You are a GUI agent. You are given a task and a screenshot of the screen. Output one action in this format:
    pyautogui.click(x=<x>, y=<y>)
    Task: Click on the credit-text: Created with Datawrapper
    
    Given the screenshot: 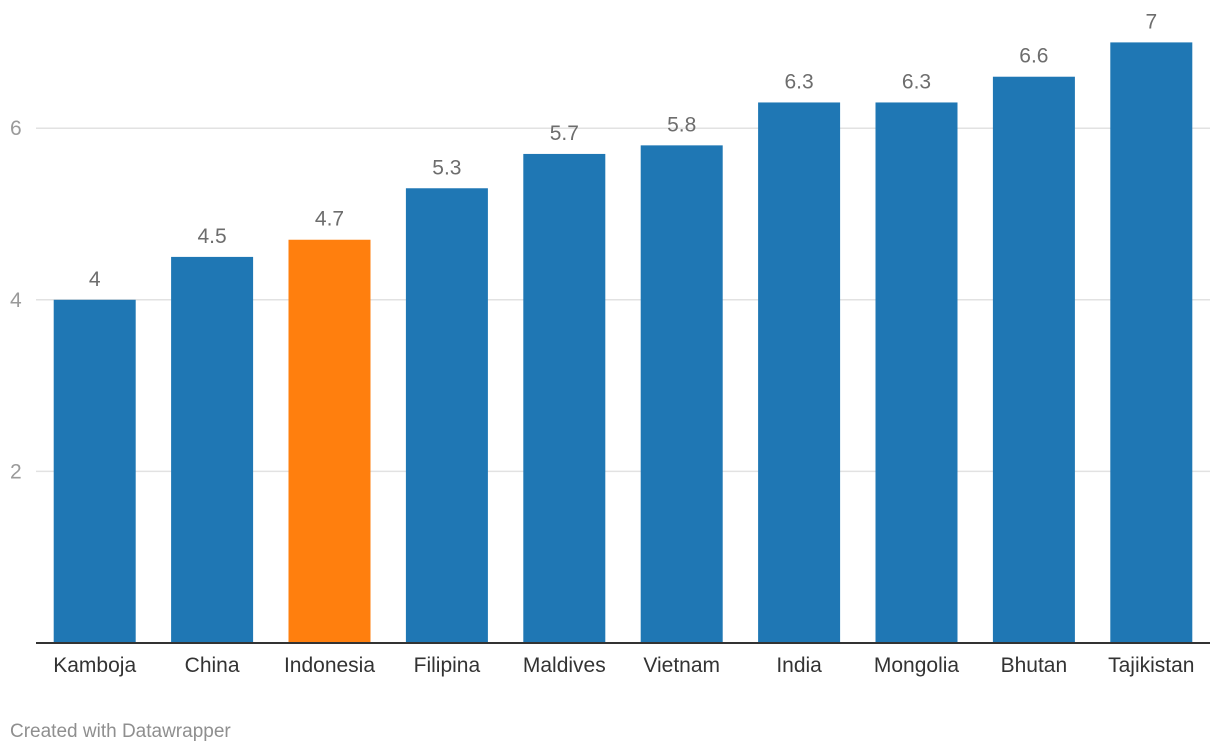 What is the action you would take?
    pyautogui.click(x=120, y=731)
    